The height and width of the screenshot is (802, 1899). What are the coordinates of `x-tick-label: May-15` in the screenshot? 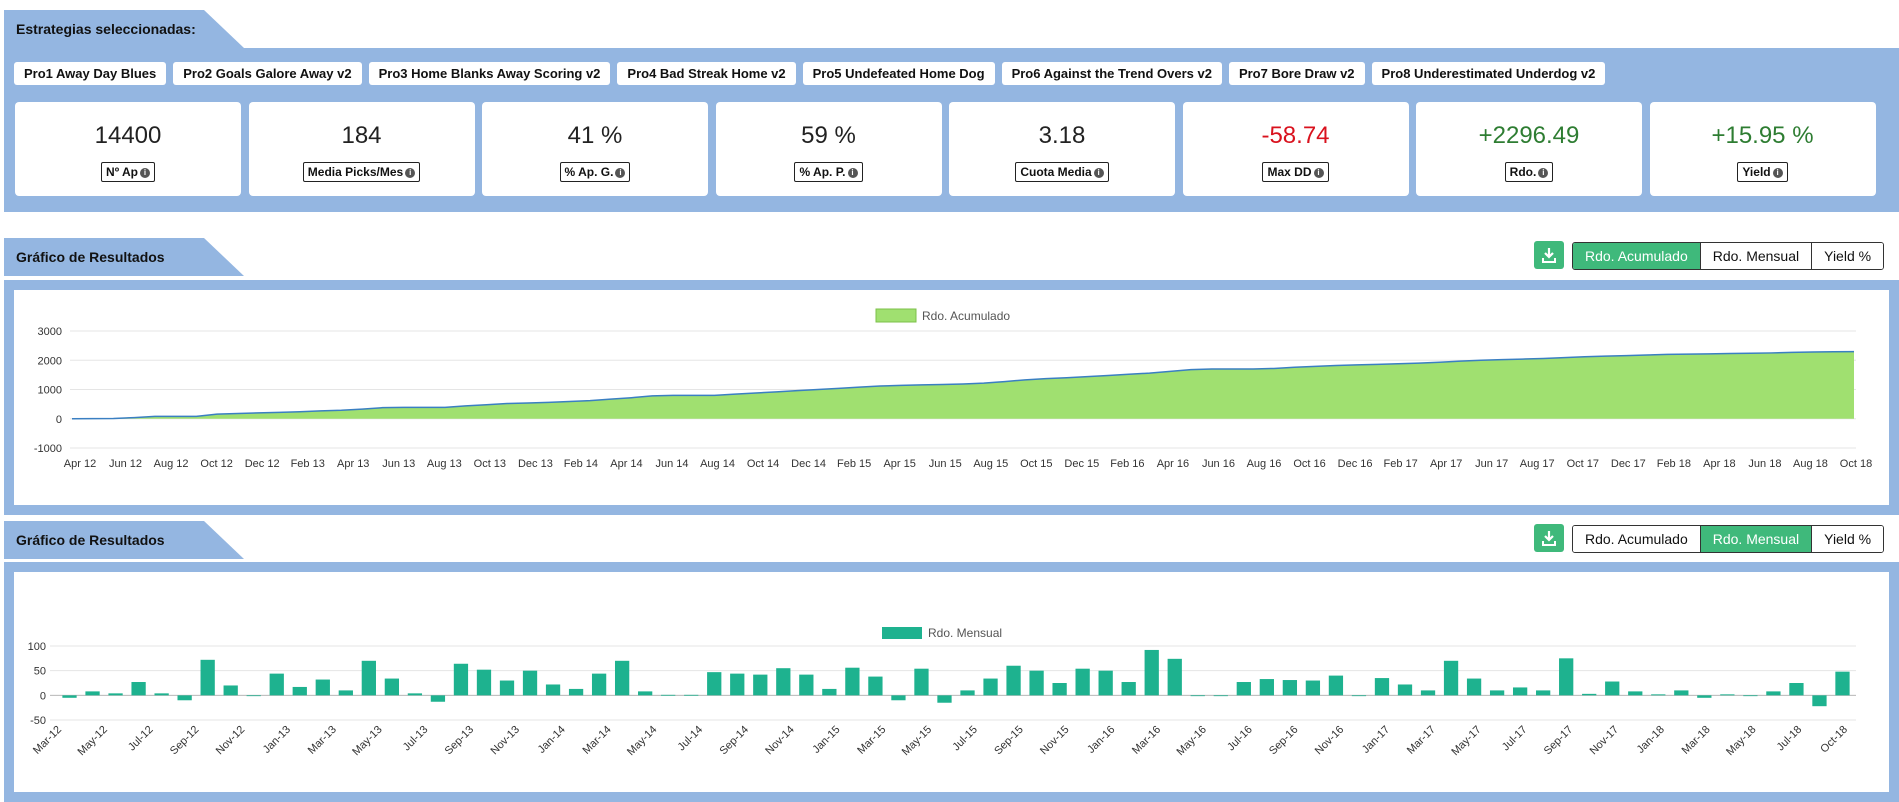 It's located at (917, 741).